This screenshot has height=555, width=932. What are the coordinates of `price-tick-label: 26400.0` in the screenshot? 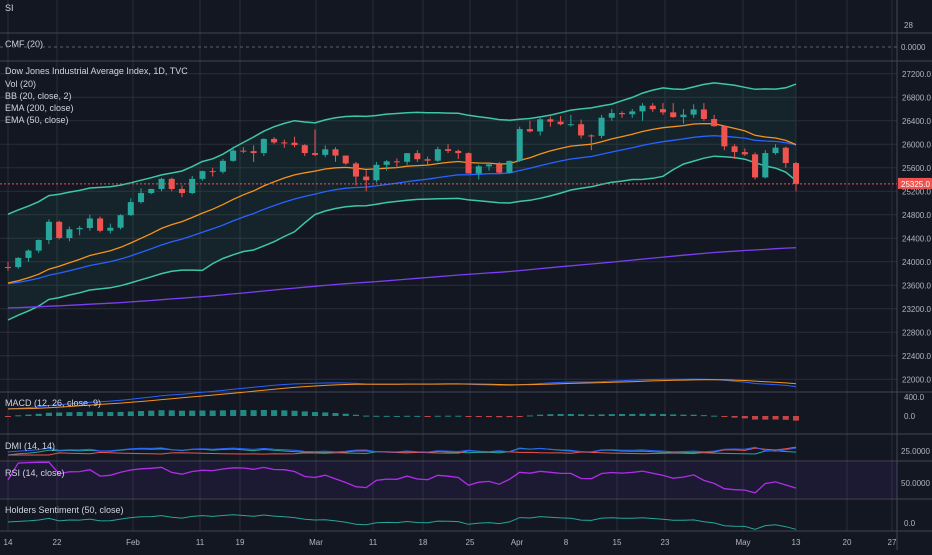 It's located at (916, 121).